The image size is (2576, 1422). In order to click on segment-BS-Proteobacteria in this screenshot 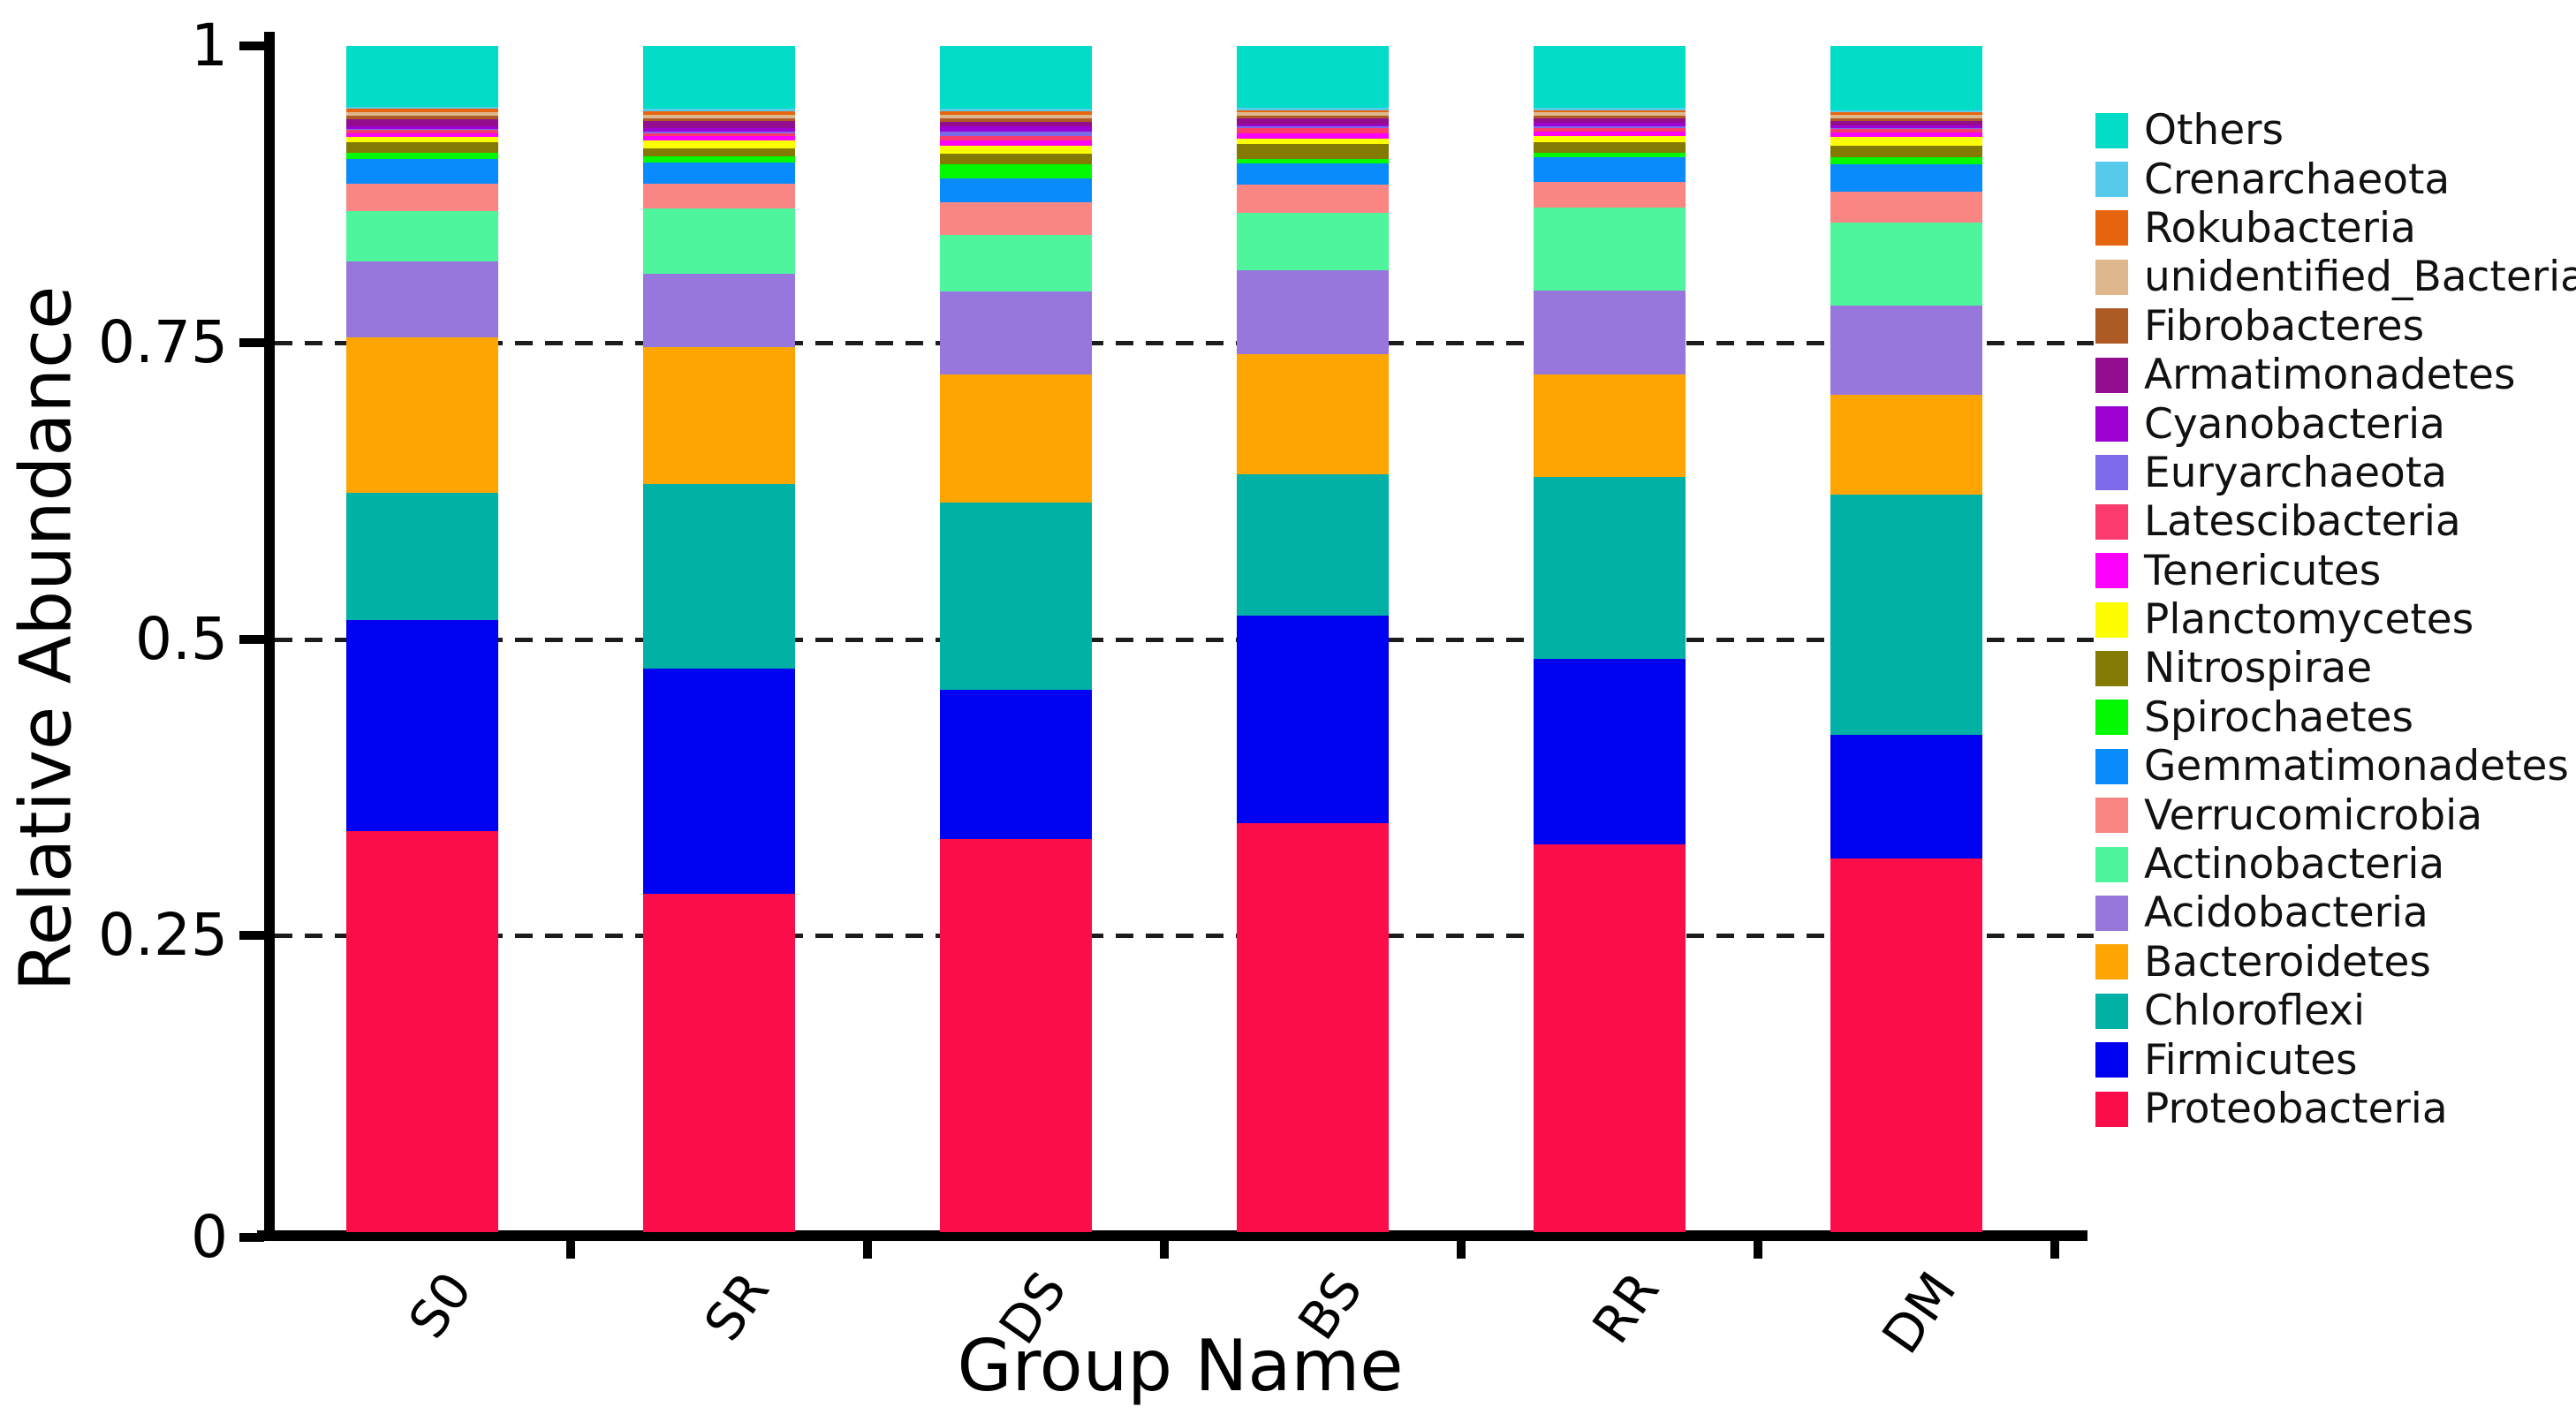, I will do `click(1313, 1027)`.